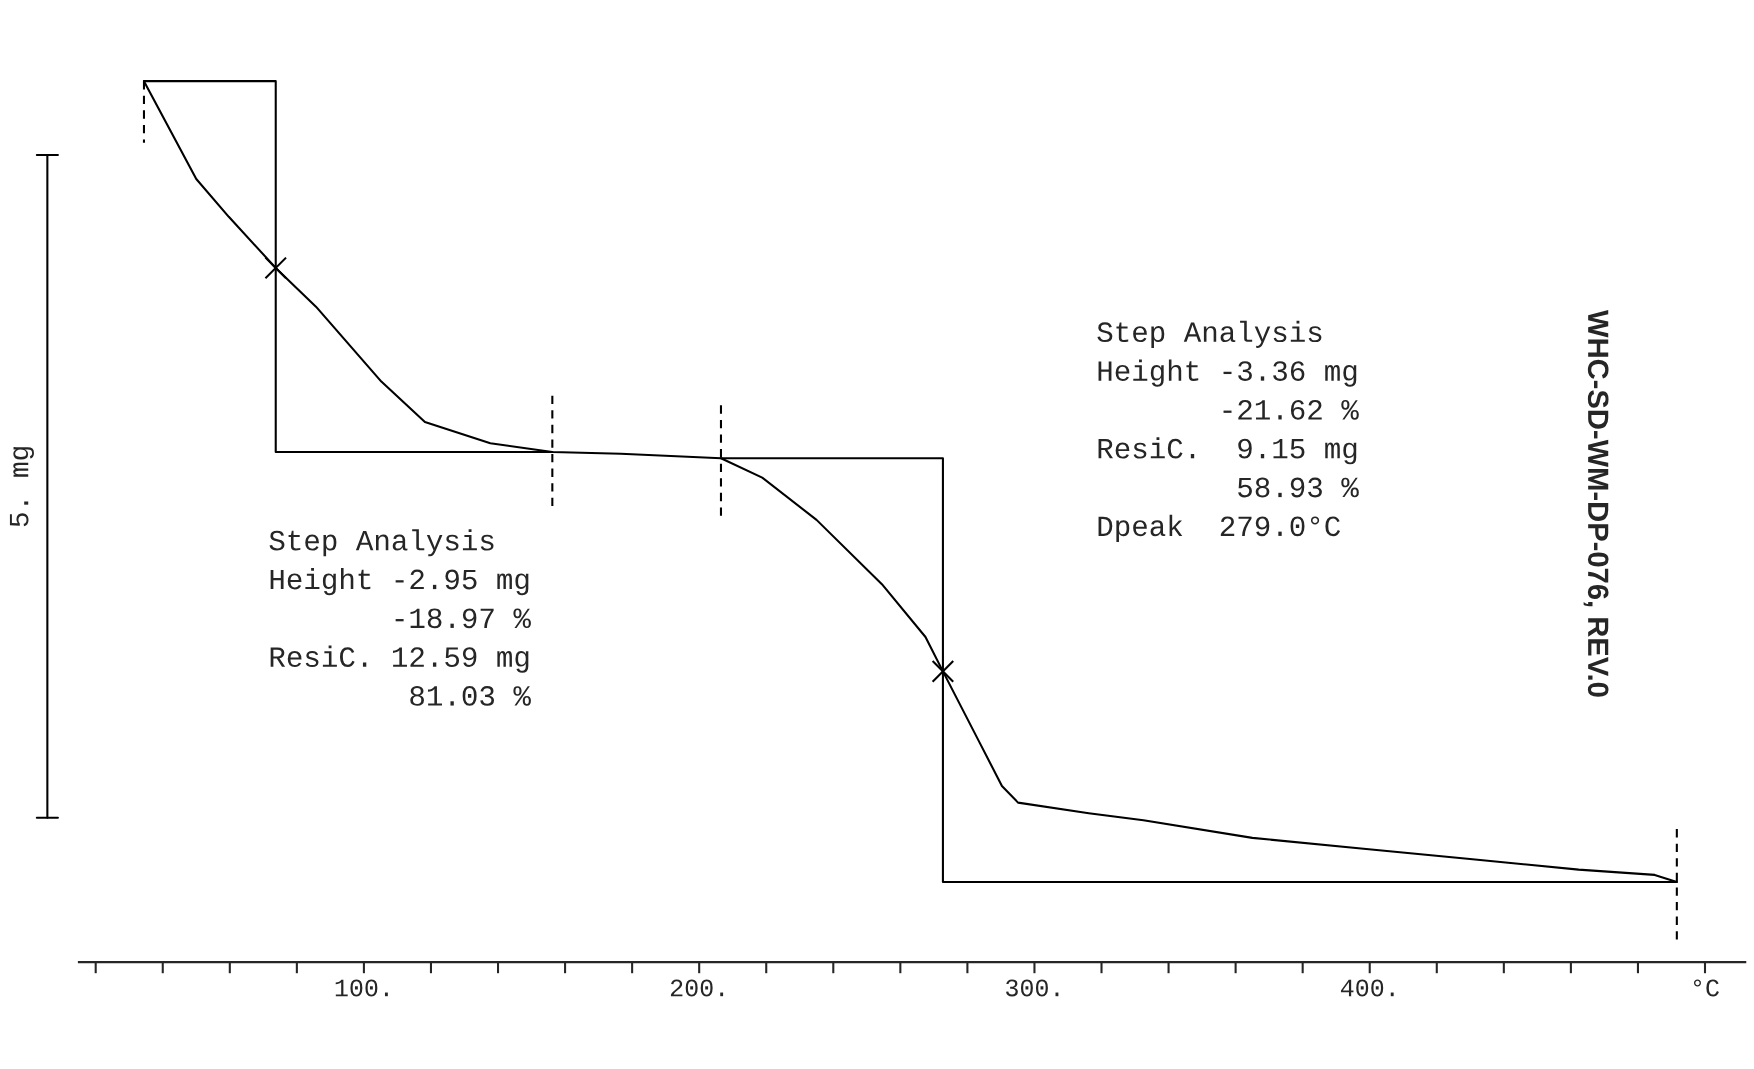  I want to click on annotation: Step Analysis Height -3.36 mg -21.62 % ResiC. 9.15 mg 58.93 % Dpeak 279.0°C, so click(1228, 431).